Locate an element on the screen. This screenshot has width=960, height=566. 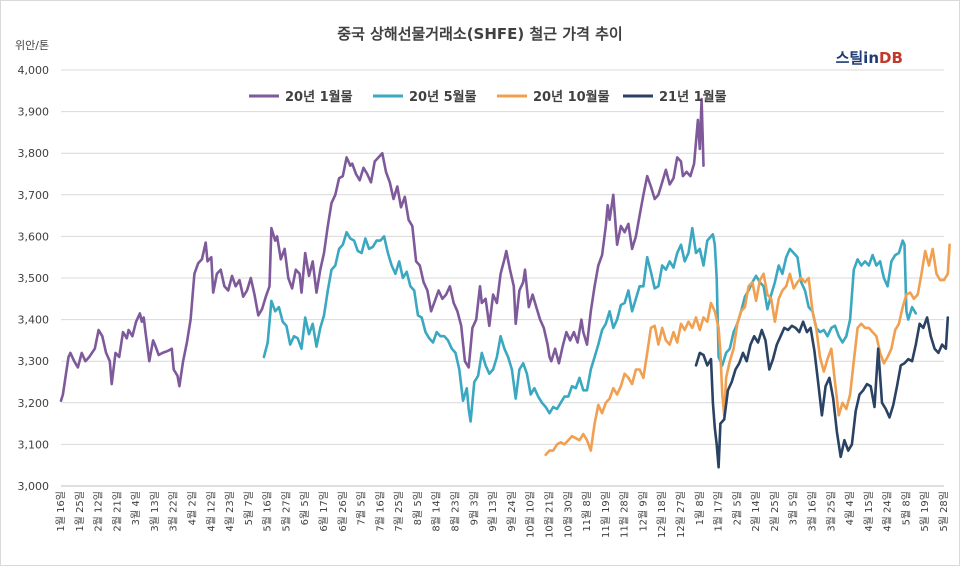
x-tick-label: 12월 27일 is located at coordinates (681, 514).